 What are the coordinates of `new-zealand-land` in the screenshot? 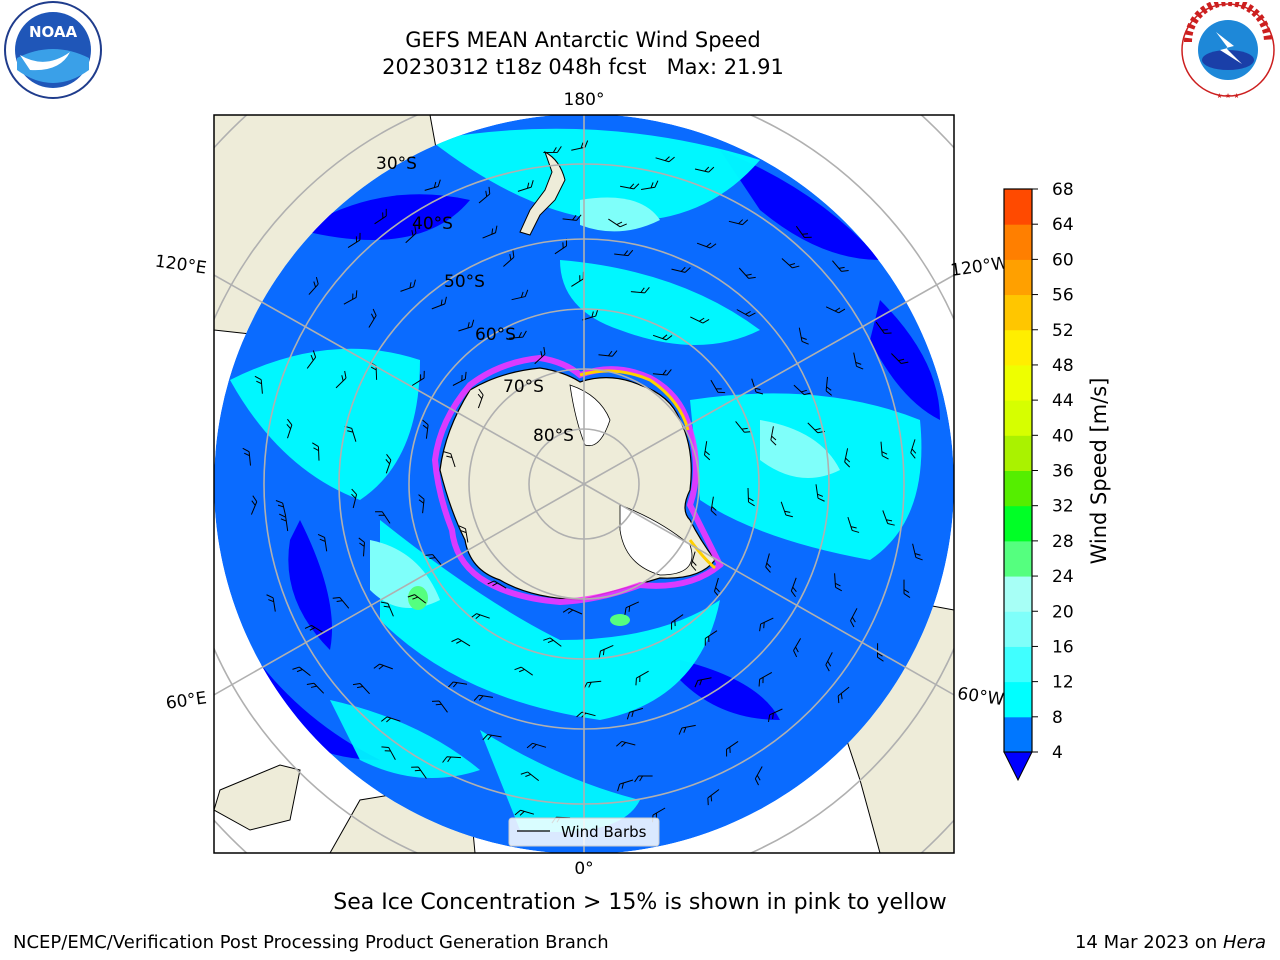 It's located at (542, 193).